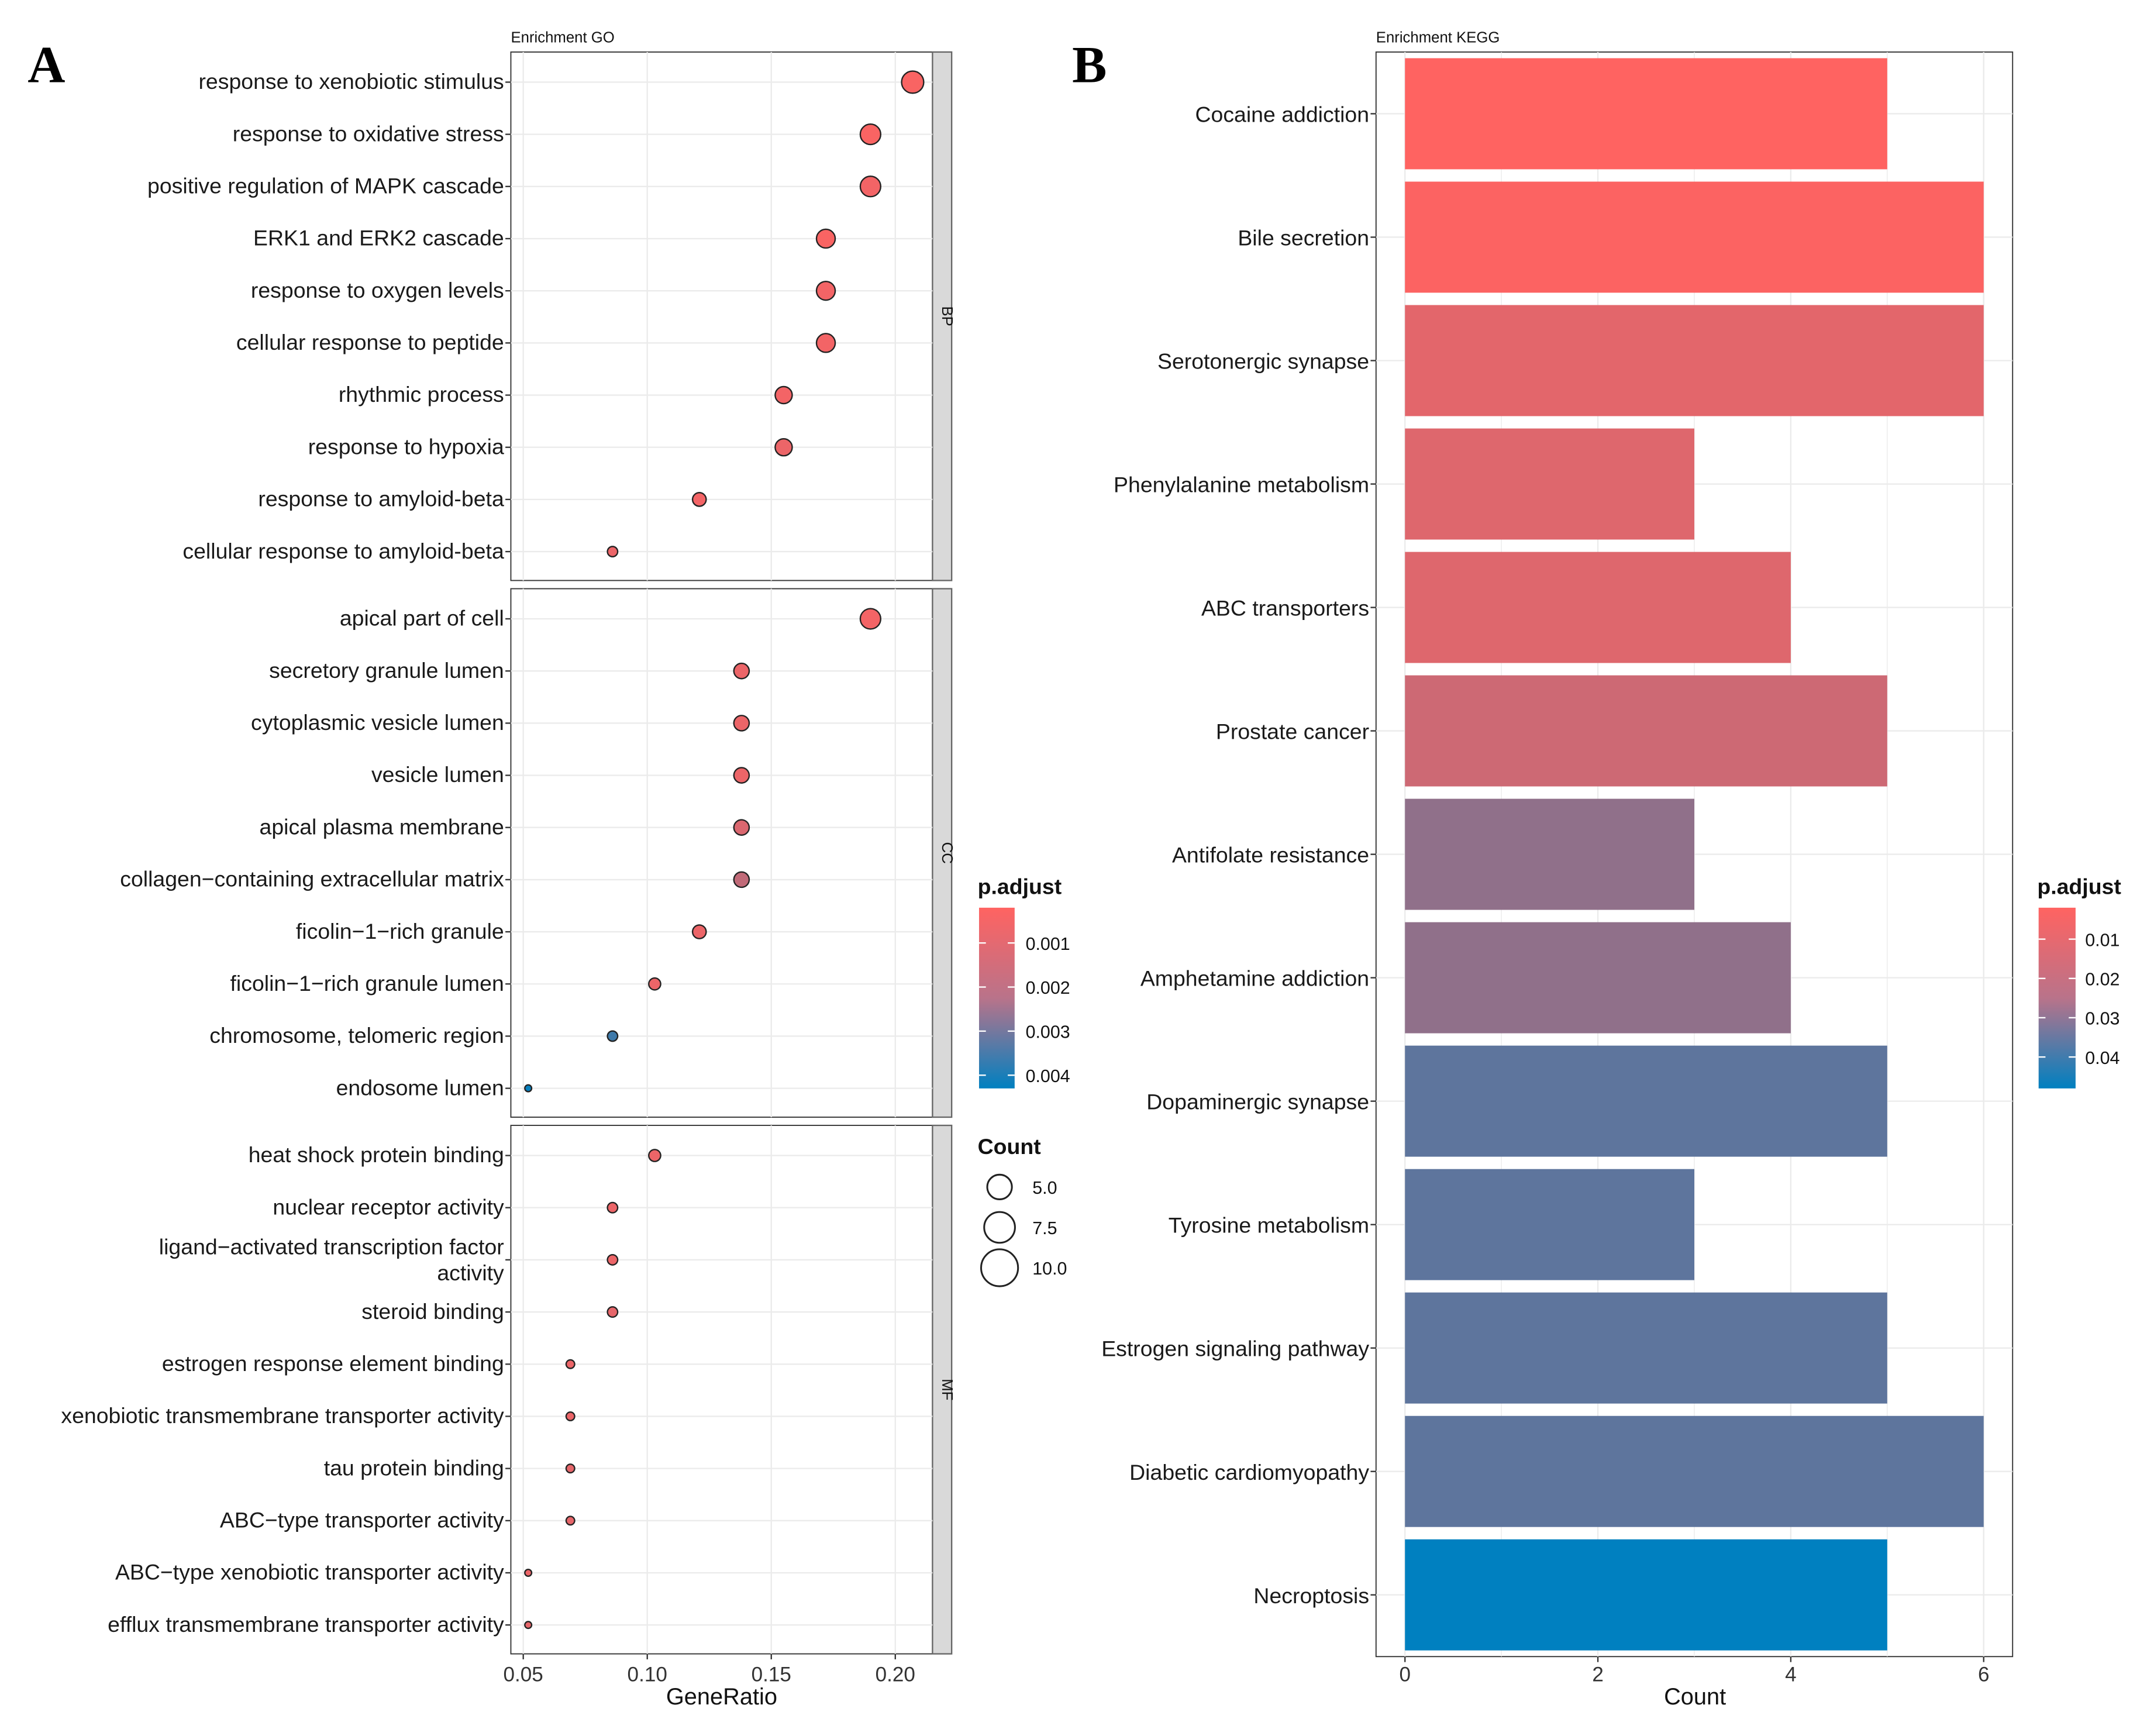  I want to click on x-tick-label: 2, so click(1598, 1674).